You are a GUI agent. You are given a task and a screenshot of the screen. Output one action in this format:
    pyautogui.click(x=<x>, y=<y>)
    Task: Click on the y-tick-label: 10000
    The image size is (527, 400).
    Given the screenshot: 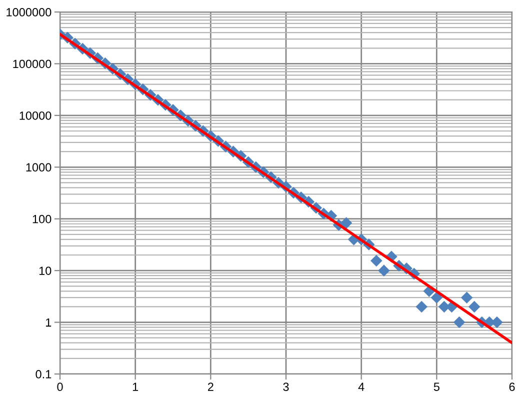 What is the action you would take?
    pyautogui.click(x=36, y=115)
    